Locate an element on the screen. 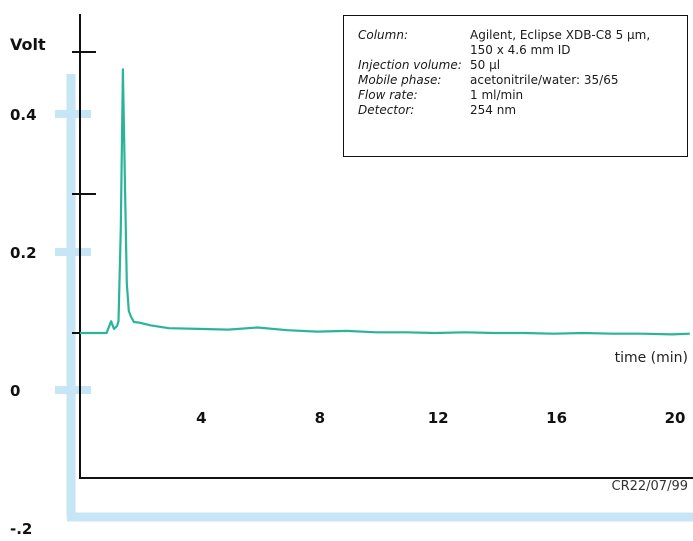  x-tick-label: 8 is located at coordinates (320, 418).